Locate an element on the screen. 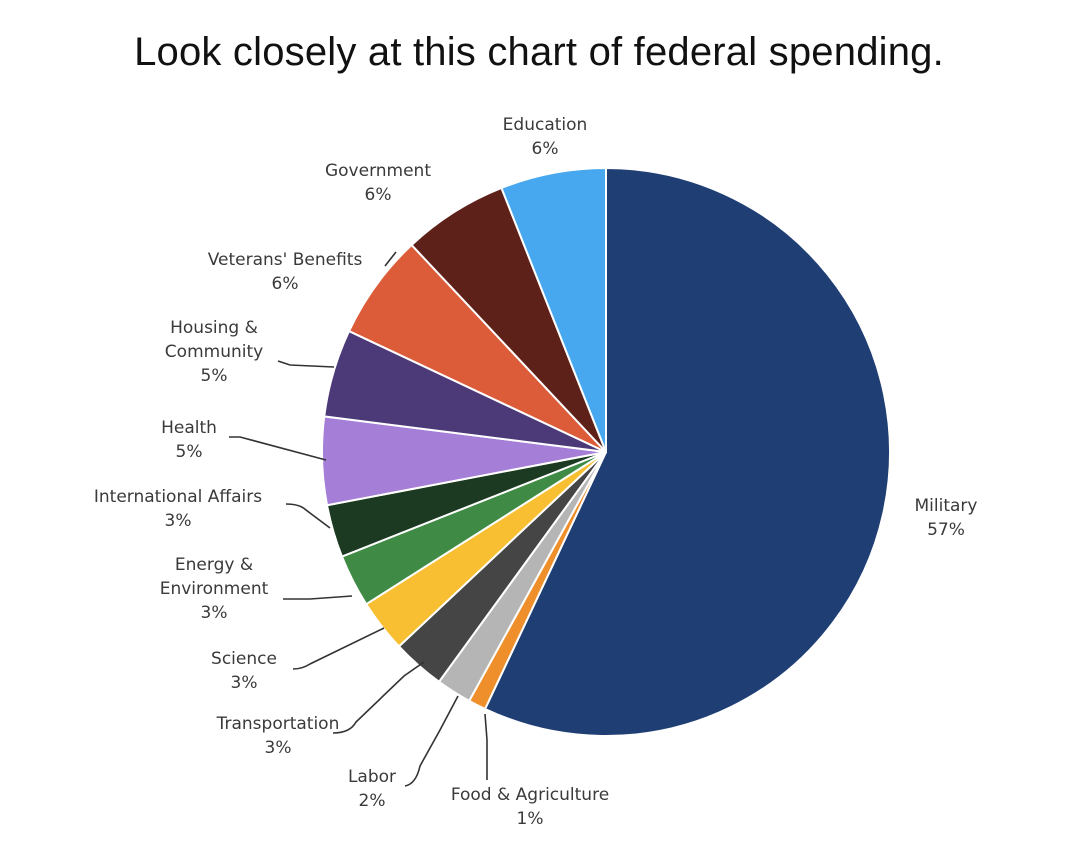  leader-line-science is located at coordinates (338, 648).